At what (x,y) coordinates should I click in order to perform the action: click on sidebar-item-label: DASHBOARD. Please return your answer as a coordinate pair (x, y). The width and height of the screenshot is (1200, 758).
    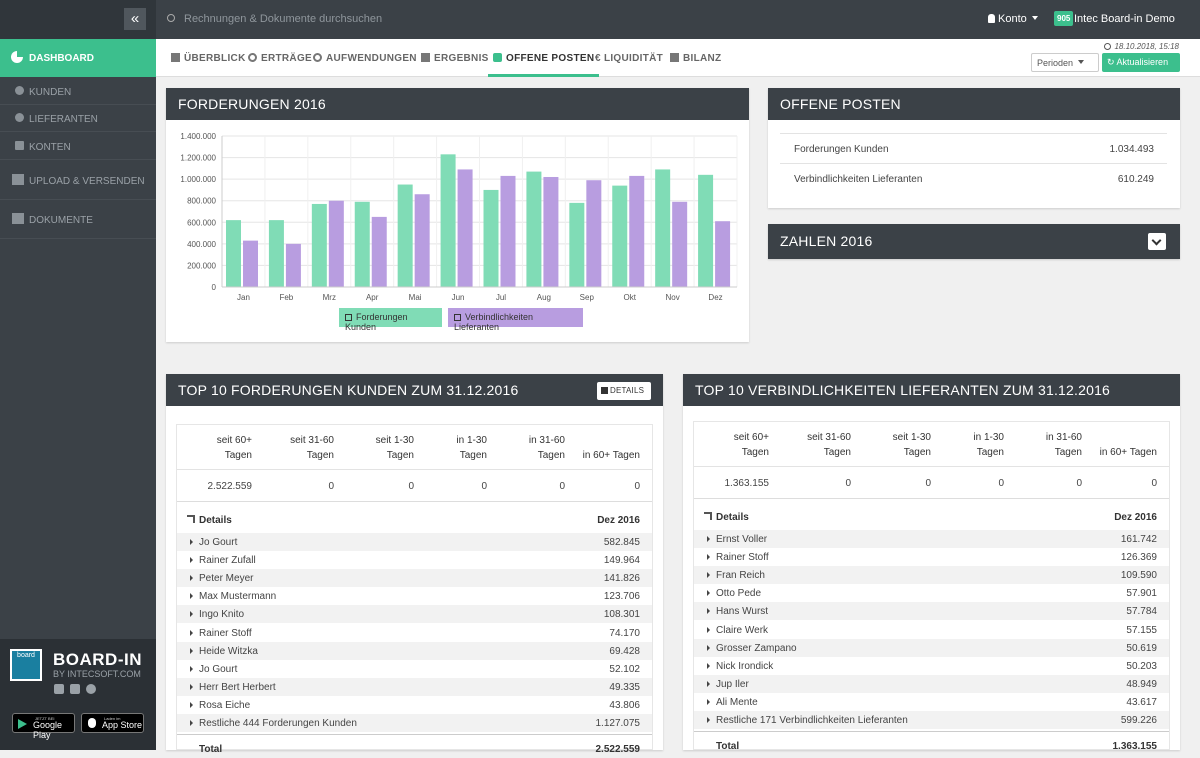
    Looking at the image, I should click on (61, 58).